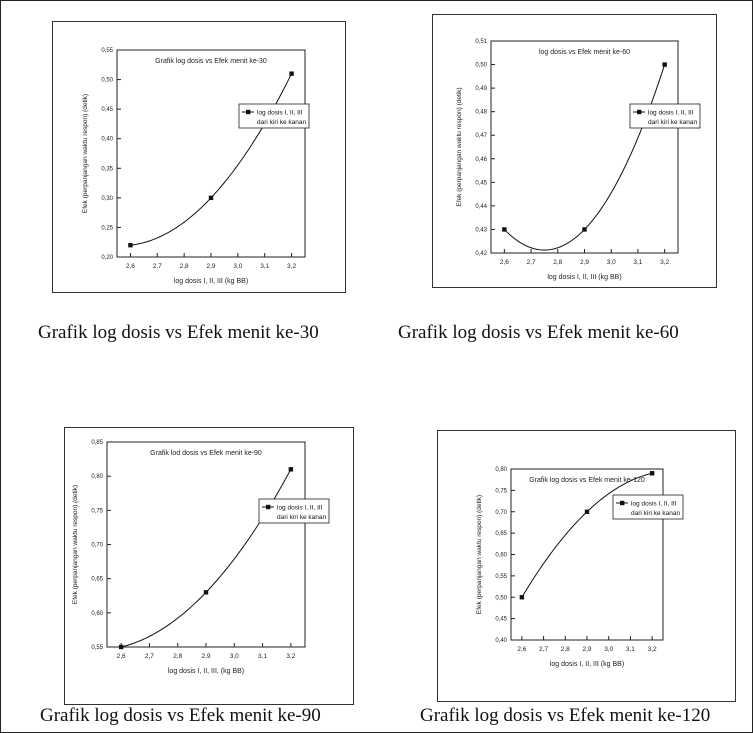 The height and width of the screenshot is (733, 753). I want to click on y-tick-label: 0,30, so click(107, 199).